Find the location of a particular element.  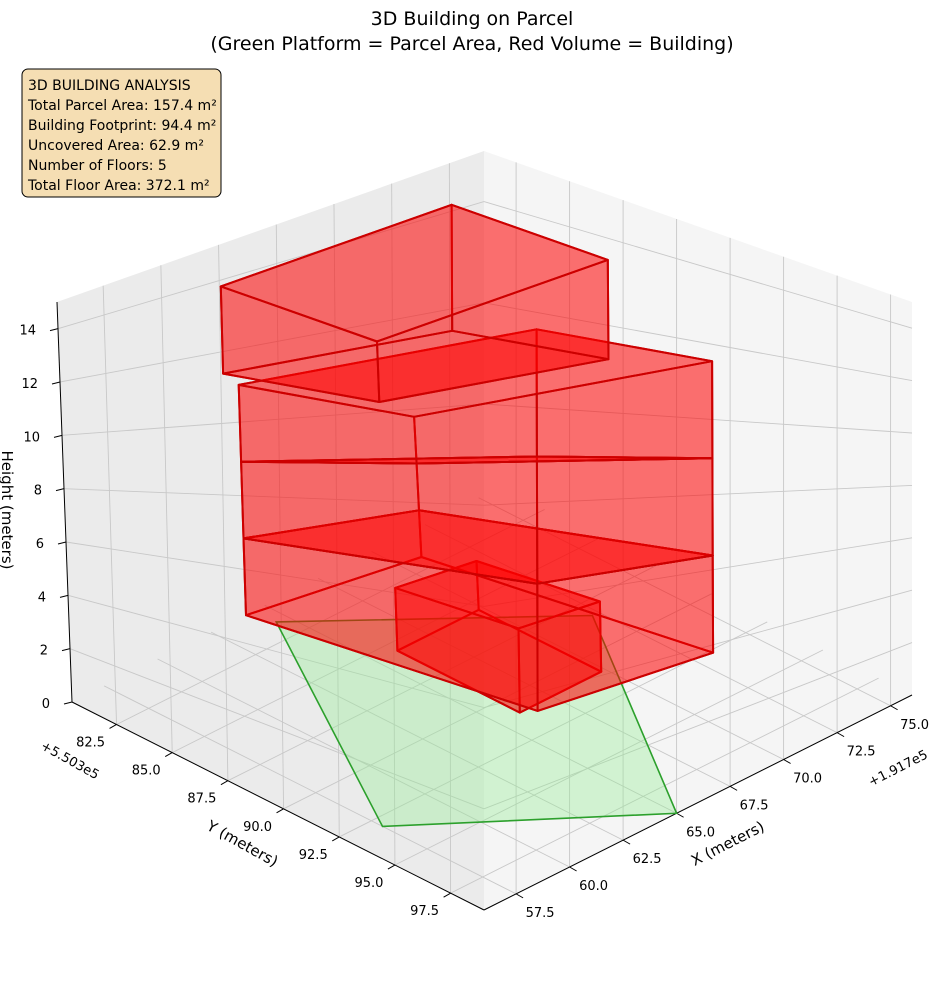

info-building-footprint: Building Footprint: 94.4 m² is located at coordinates (122, 126).